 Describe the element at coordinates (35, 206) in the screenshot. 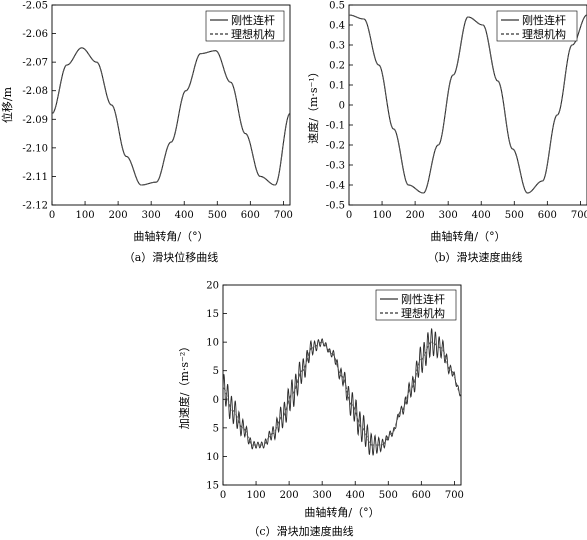

I see `y-tick-label: -2.12` at that location.